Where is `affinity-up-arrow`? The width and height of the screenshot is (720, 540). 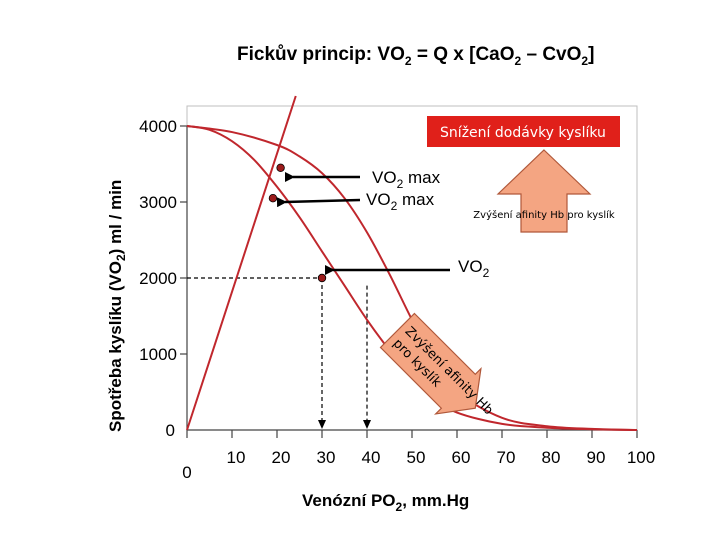 affinity-up-arrow is located at coordinates (544, 191).